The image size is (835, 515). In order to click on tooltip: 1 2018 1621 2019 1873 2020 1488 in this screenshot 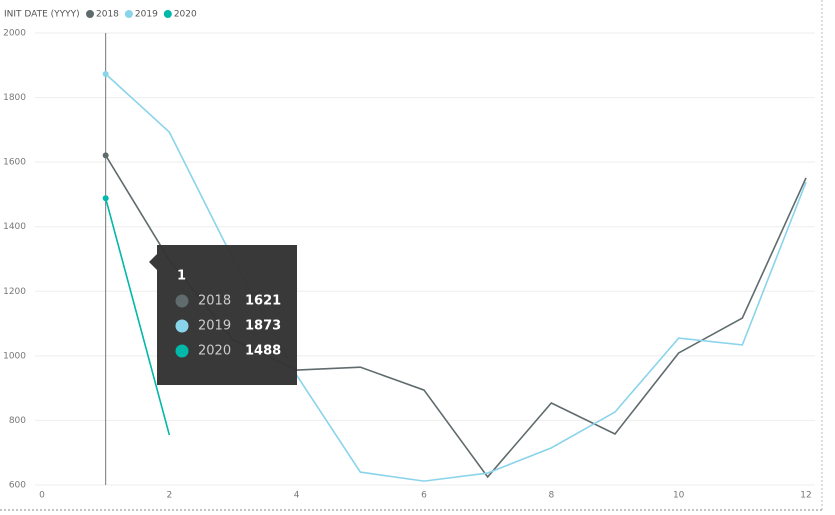, I will do `click(223, 315)`.